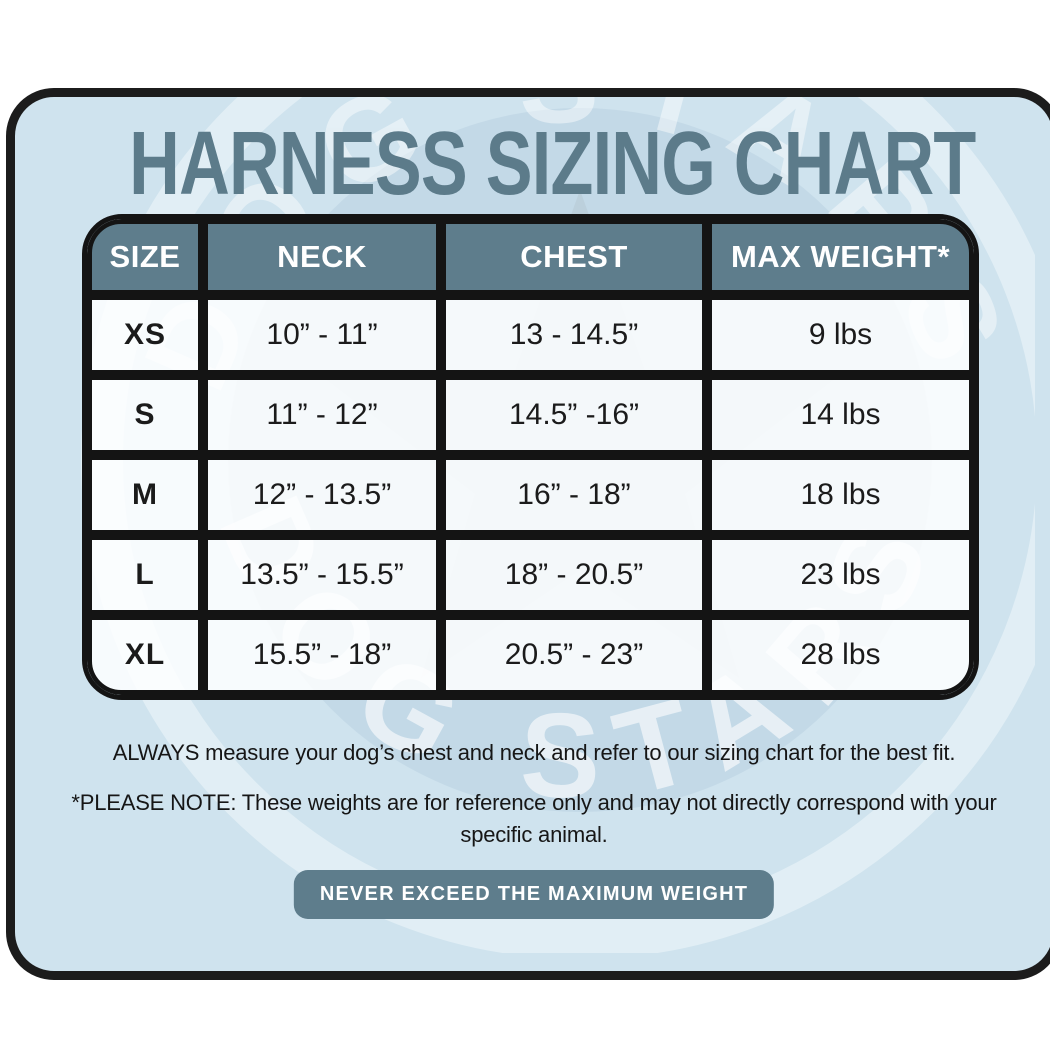  Describe the element at coordinates (552, 164) in the screenshot. I see `page-title: HARNESS SIZING CHART` at that location.